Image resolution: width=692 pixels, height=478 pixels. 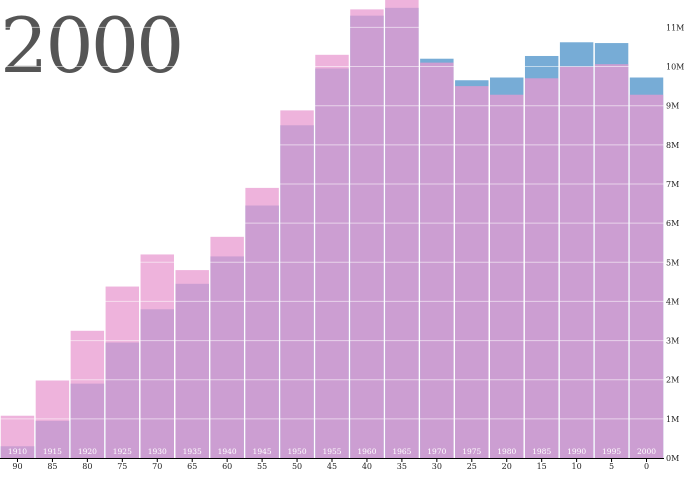 I want to click on x-tick-label: 20, so click(x=507, y=466).